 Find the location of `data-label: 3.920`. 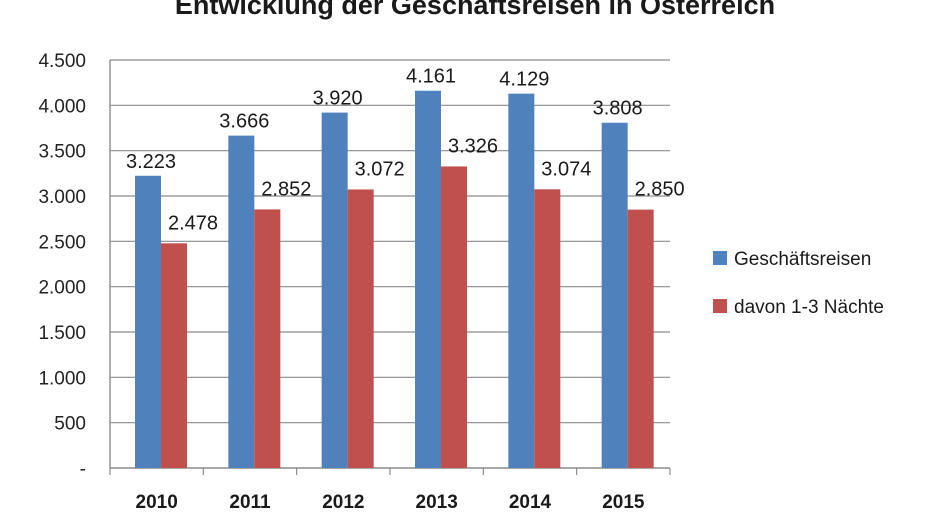

data-label: 3.920 is located at coordinates (338, 99).